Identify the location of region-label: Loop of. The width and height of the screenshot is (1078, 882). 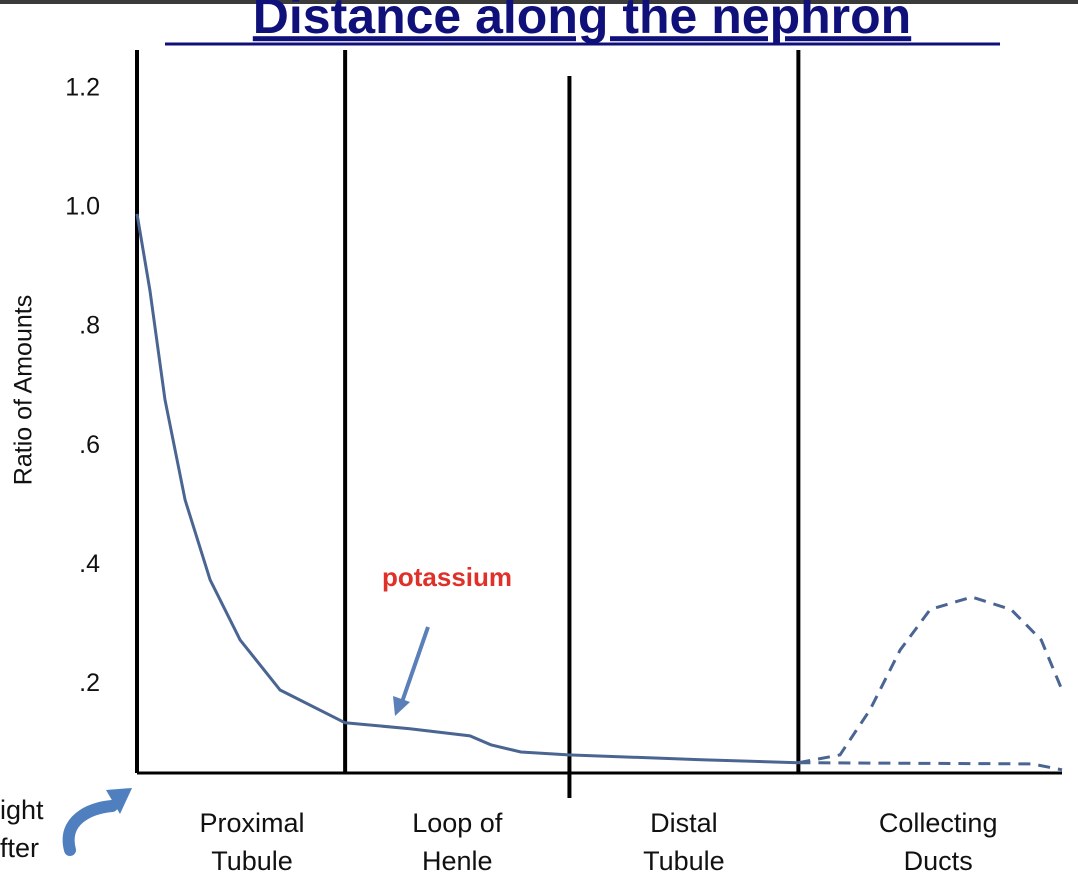
(457, 823).